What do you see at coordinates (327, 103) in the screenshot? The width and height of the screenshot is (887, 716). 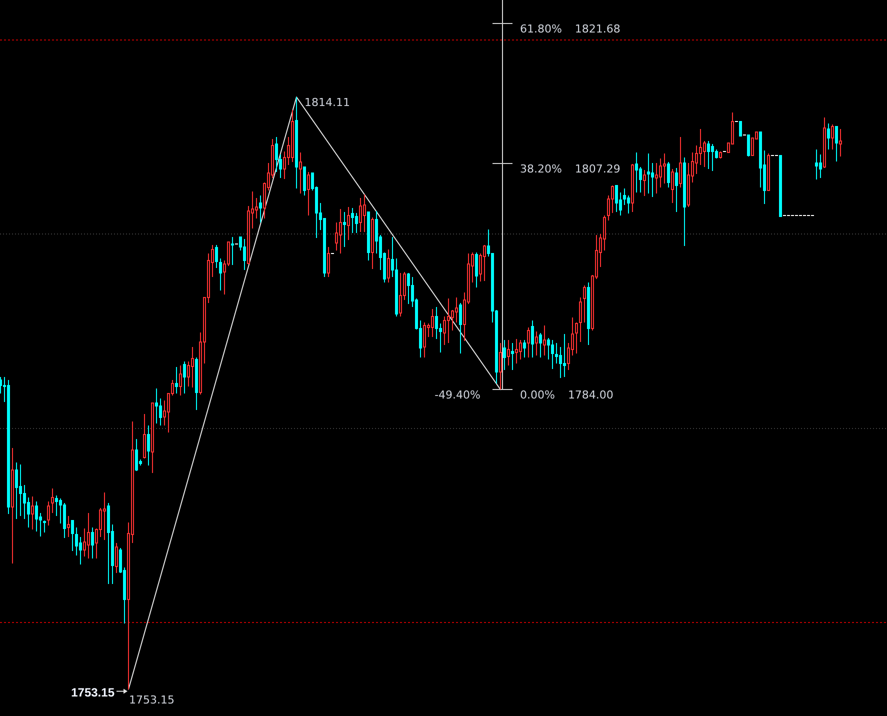 I see `data-label: 1814.11` at bounding box center [327, 103].